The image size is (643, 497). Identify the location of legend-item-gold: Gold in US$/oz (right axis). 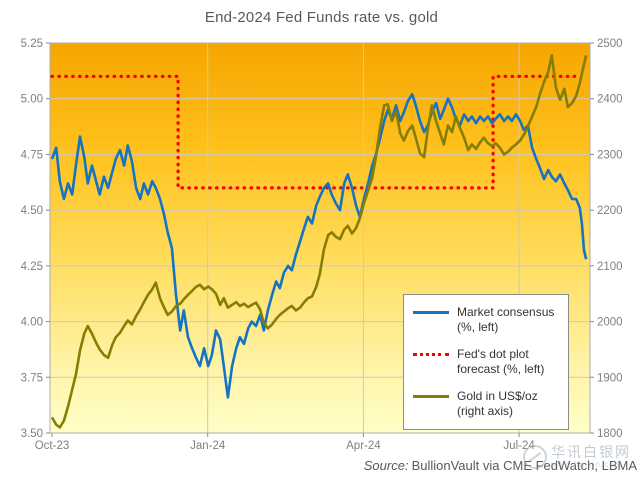
(486, 404).